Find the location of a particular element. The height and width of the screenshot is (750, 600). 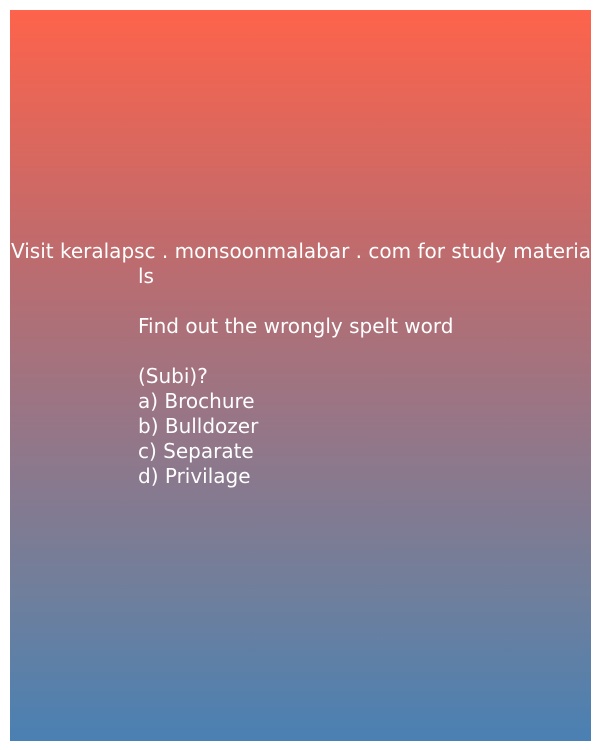

option-d: d) Privilage is located at coordinates (194, 476).